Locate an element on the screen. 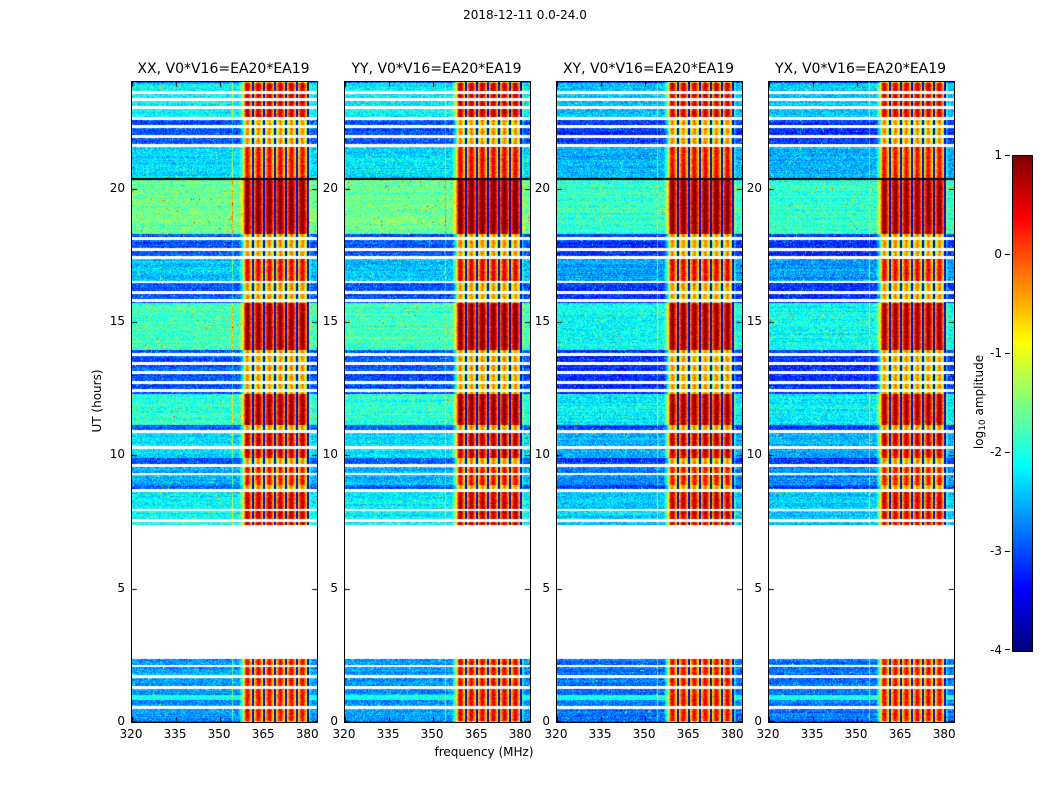 The width and height of the screenshot is (1050, 800). colorbar-label: log10 amplitude is located at coordinates (980, 402).